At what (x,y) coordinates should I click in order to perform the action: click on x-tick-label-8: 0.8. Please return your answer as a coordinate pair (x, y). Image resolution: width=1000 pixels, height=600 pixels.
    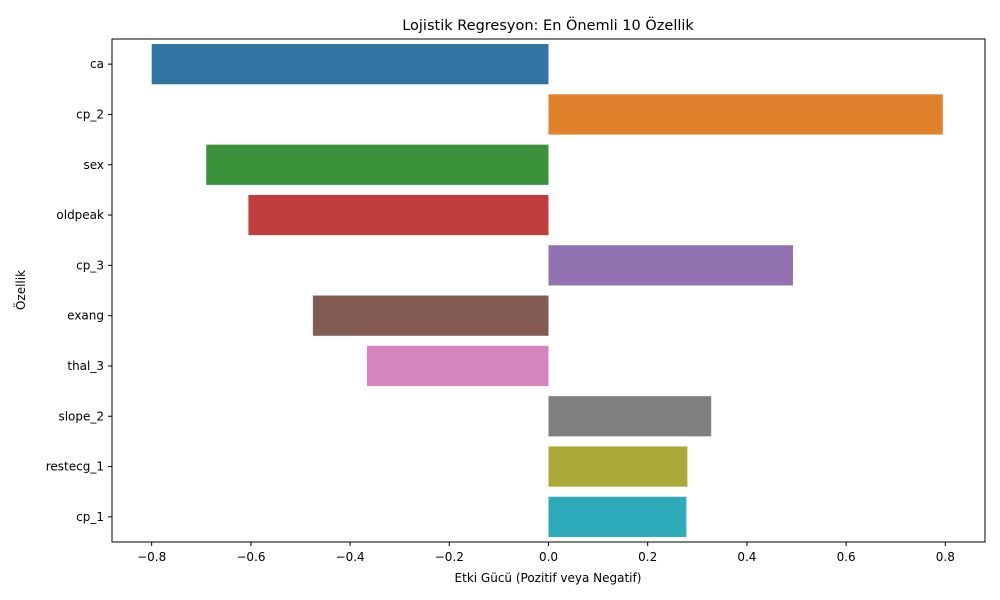
    Looking at the image, I should click on (945, 557).